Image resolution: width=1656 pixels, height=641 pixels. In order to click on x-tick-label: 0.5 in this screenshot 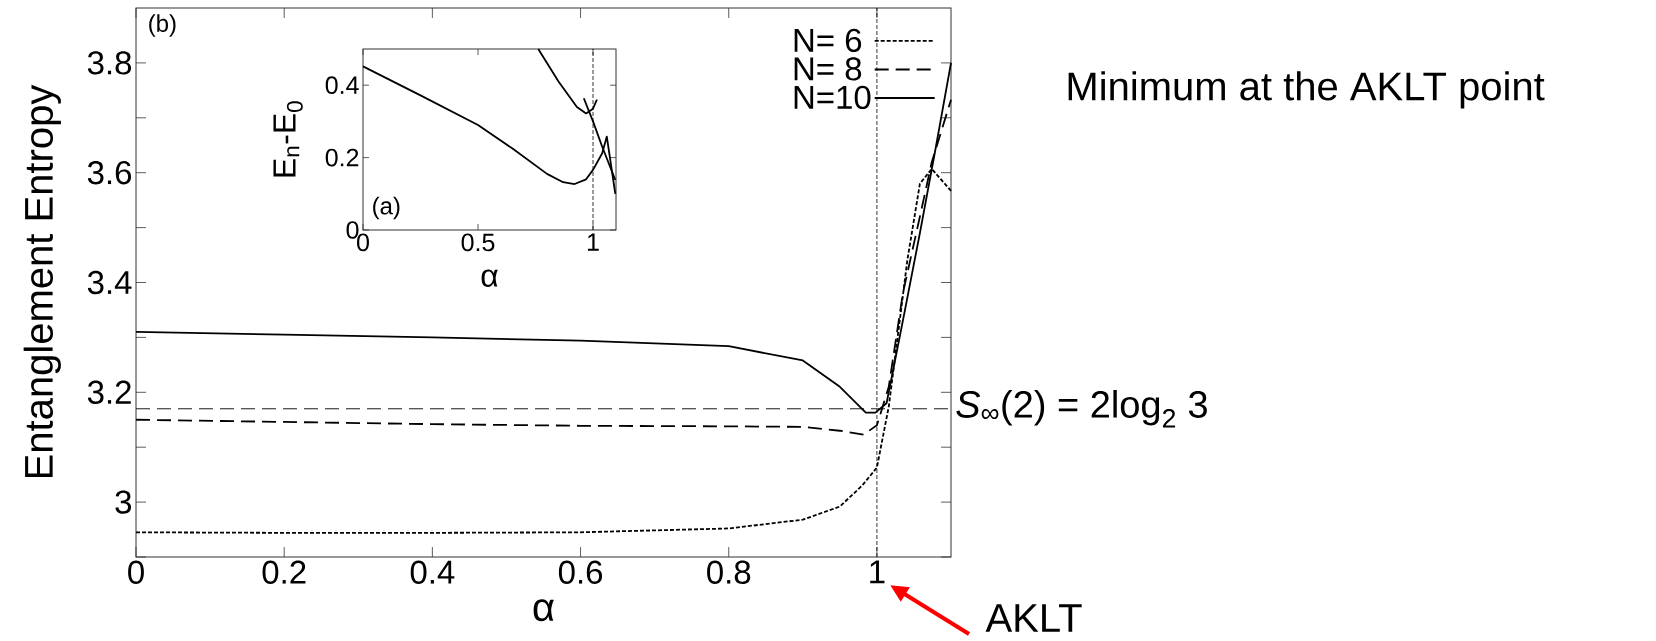, I will do `click(478, 242)`.